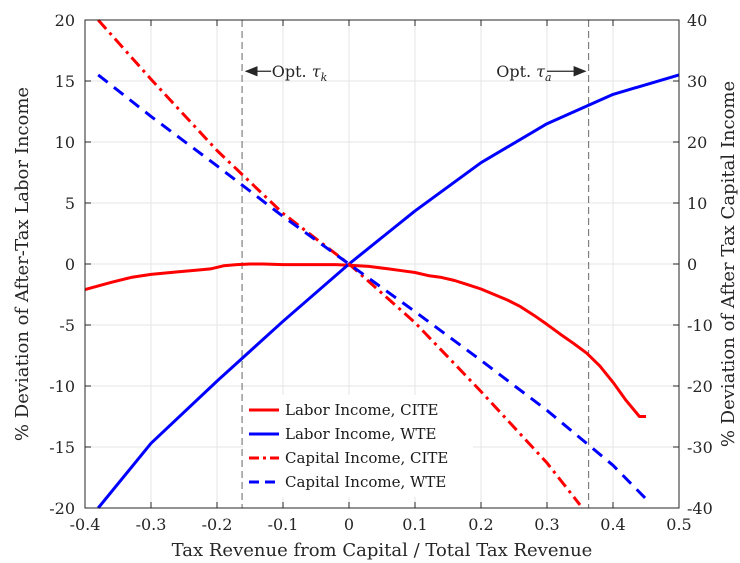  Describe the element at coordinates (697, 142) in the screenshot. I see `right-tick-label-6: 20` at that location.